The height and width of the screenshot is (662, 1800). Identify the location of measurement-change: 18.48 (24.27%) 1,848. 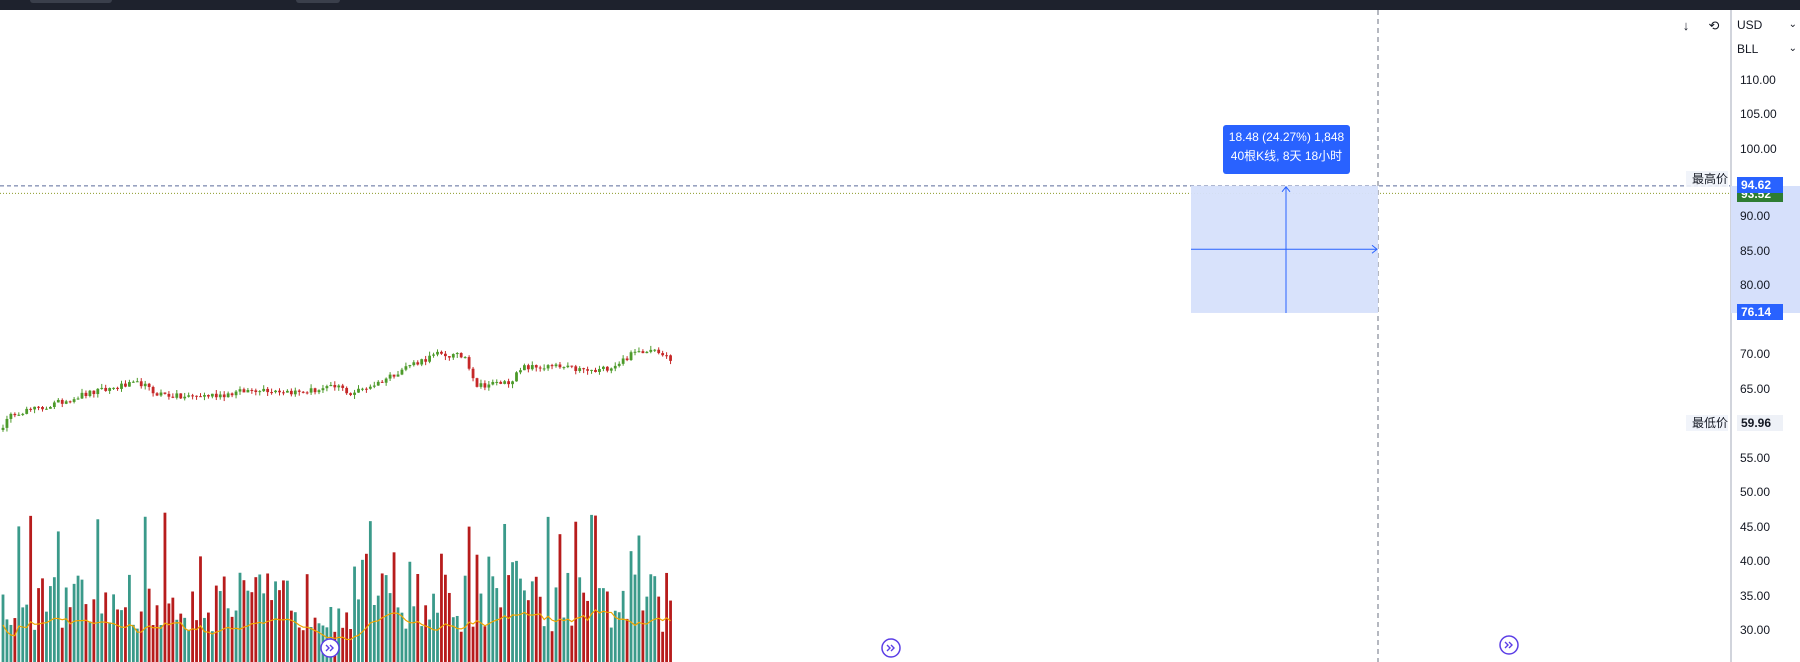
(1286, 137).